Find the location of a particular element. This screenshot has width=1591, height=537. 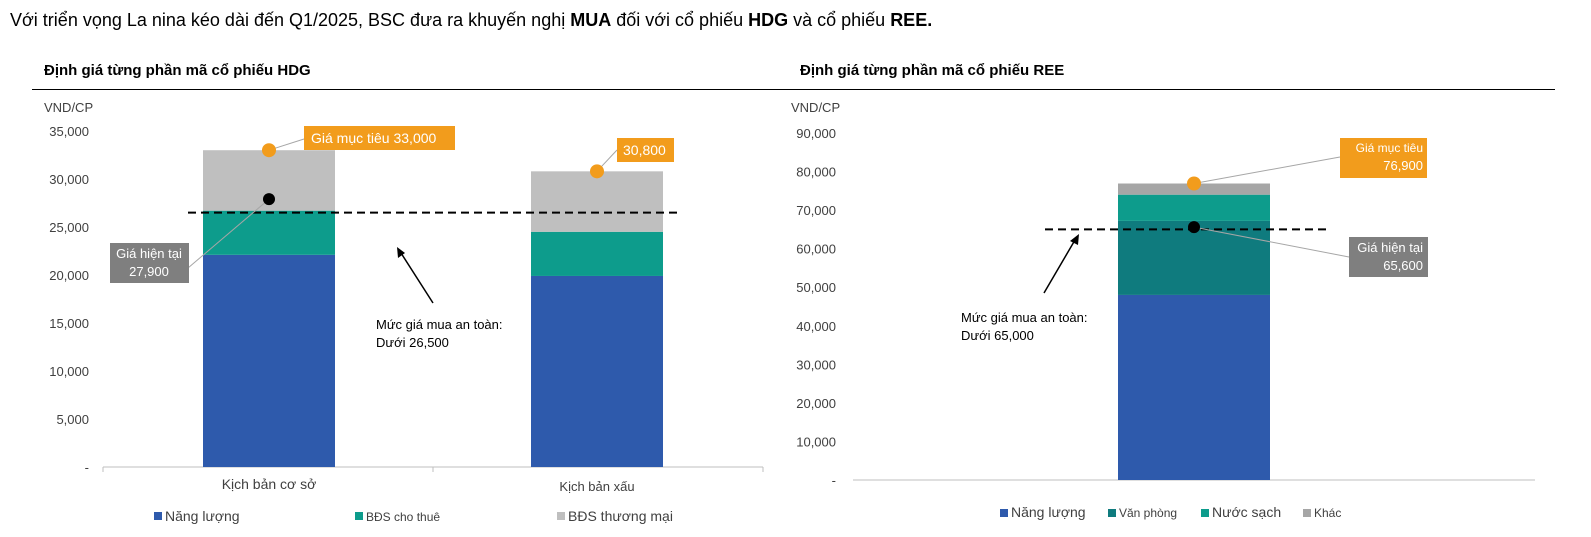

ree-target-leader is located at coordinates (1267, 170).